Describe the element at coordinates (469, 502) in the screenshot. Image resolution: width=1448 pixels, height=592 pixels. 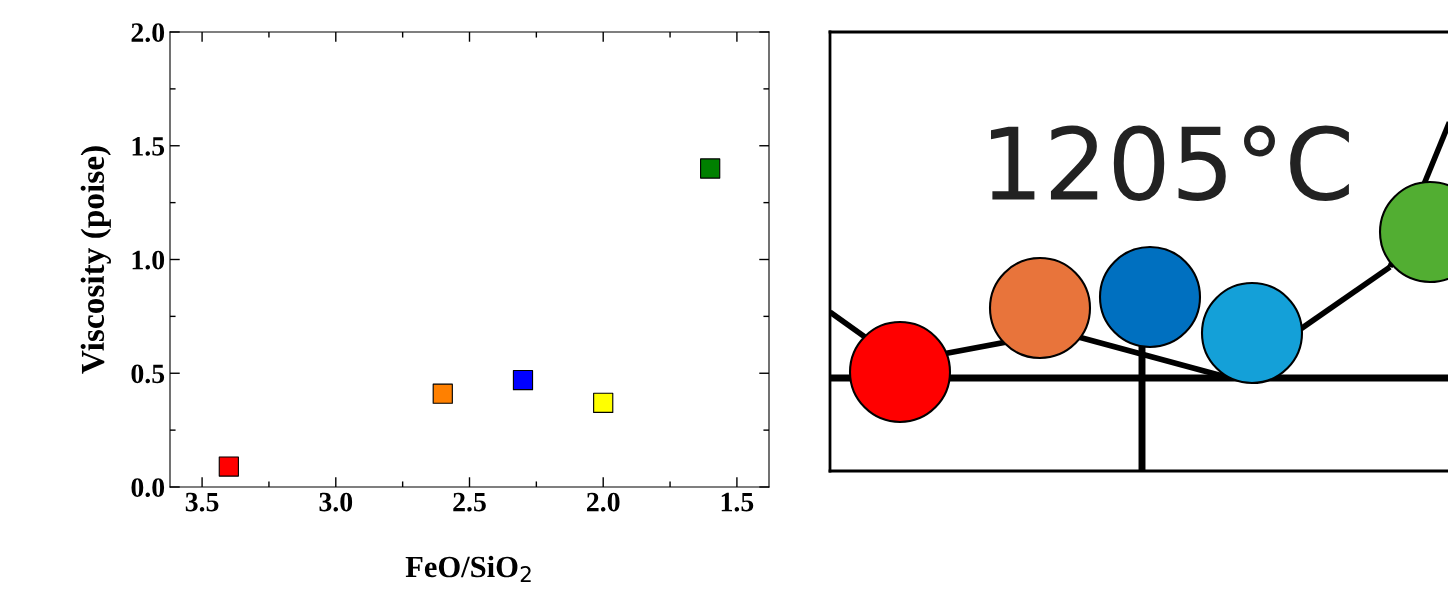
I see `x-tick-label: 2.5` at that location.